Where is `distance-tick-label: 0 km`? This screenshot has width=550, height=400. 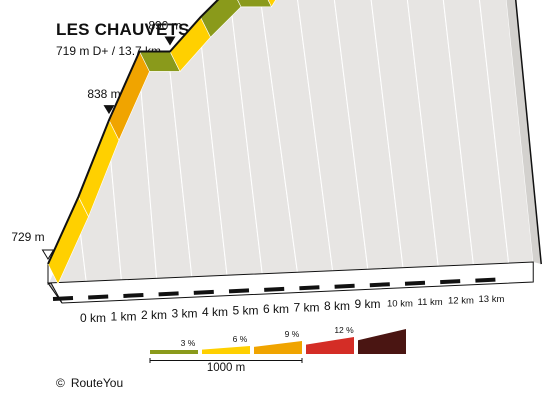
distance-tick-label: 0 km is located at coordinates (93, 318).